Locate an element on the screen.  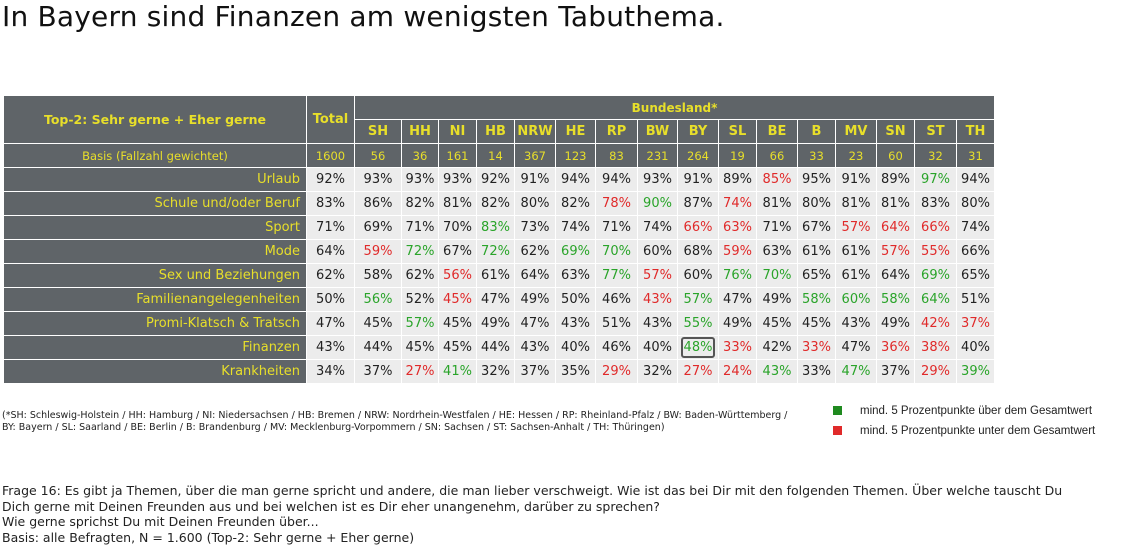
value-label: 59% is located at coordinates (737, 251).